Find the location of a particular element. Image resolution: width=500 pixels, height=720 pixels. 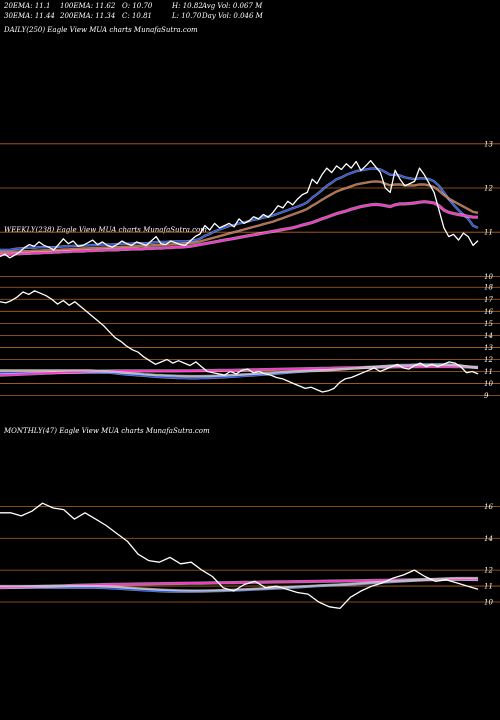

daily-tick-label: 10 is located at coordinates (488, 277).